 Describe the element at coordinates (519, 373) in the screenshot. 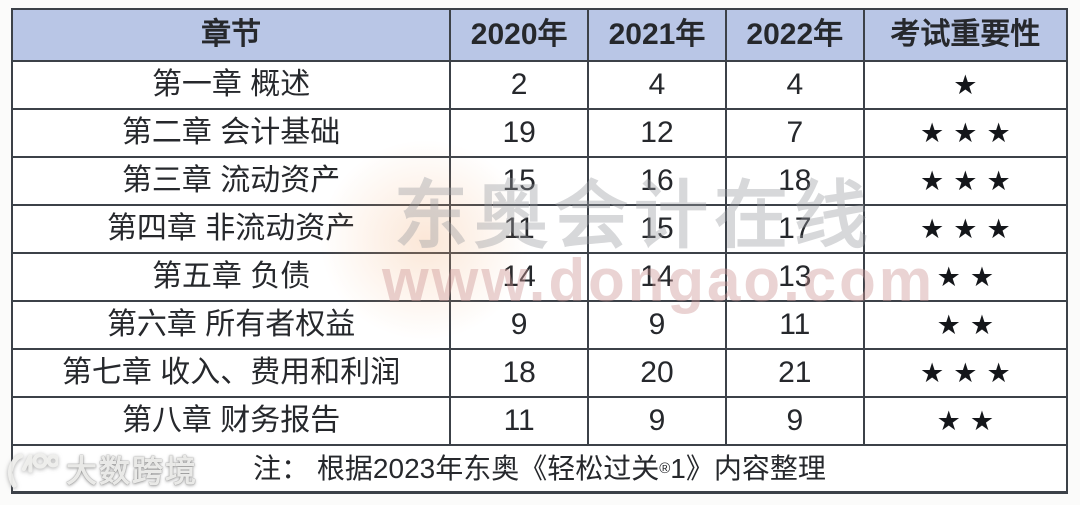

I see `year-2020-cell: 18` at that location.